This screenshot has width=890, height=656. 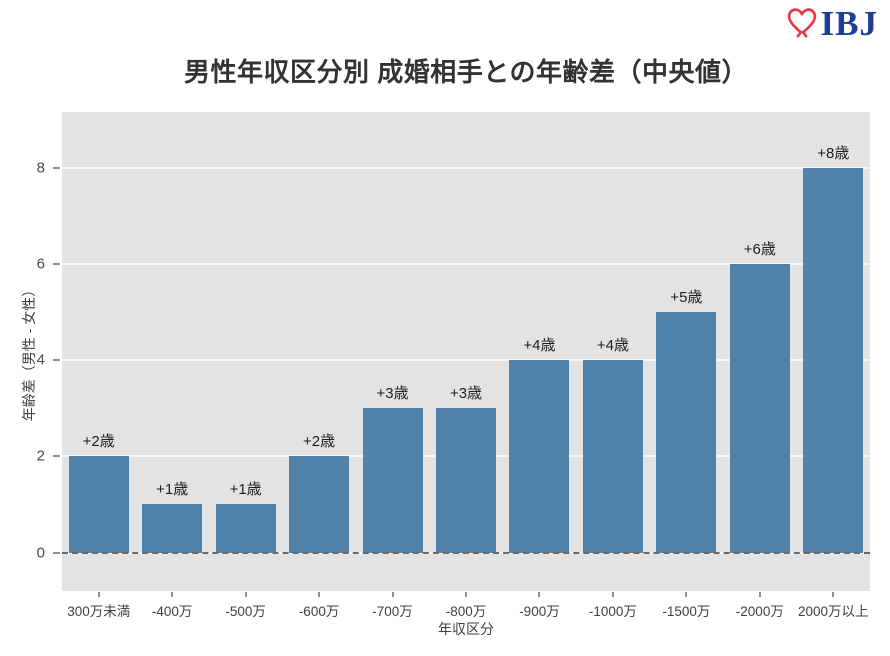 I want to click on y-tick-label: 8, so click(x=40, y=168).